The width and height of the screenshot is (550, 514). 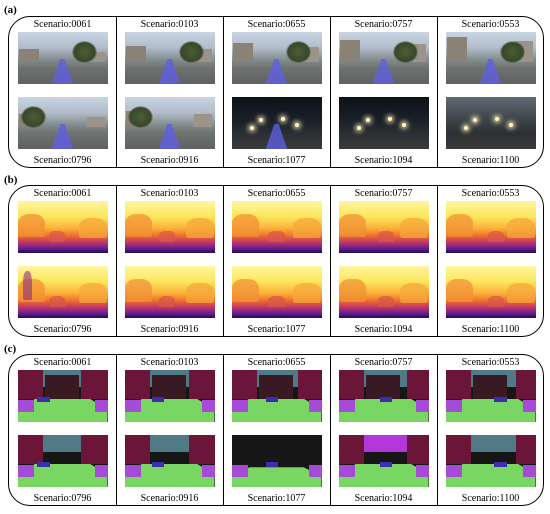 What do you see at coordinates (10, 349) in the screenshot?
I see `panel-label: (c)` at bounding box center [10, 349].